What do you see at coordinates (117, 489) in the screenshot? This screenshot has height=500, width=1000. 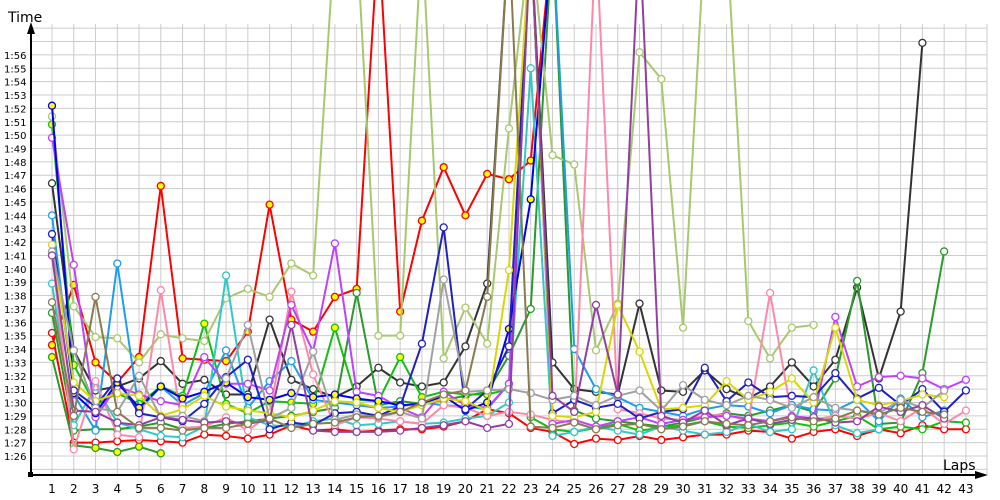 I see `x-tick-label: 4` at bounding box center [117, 489].